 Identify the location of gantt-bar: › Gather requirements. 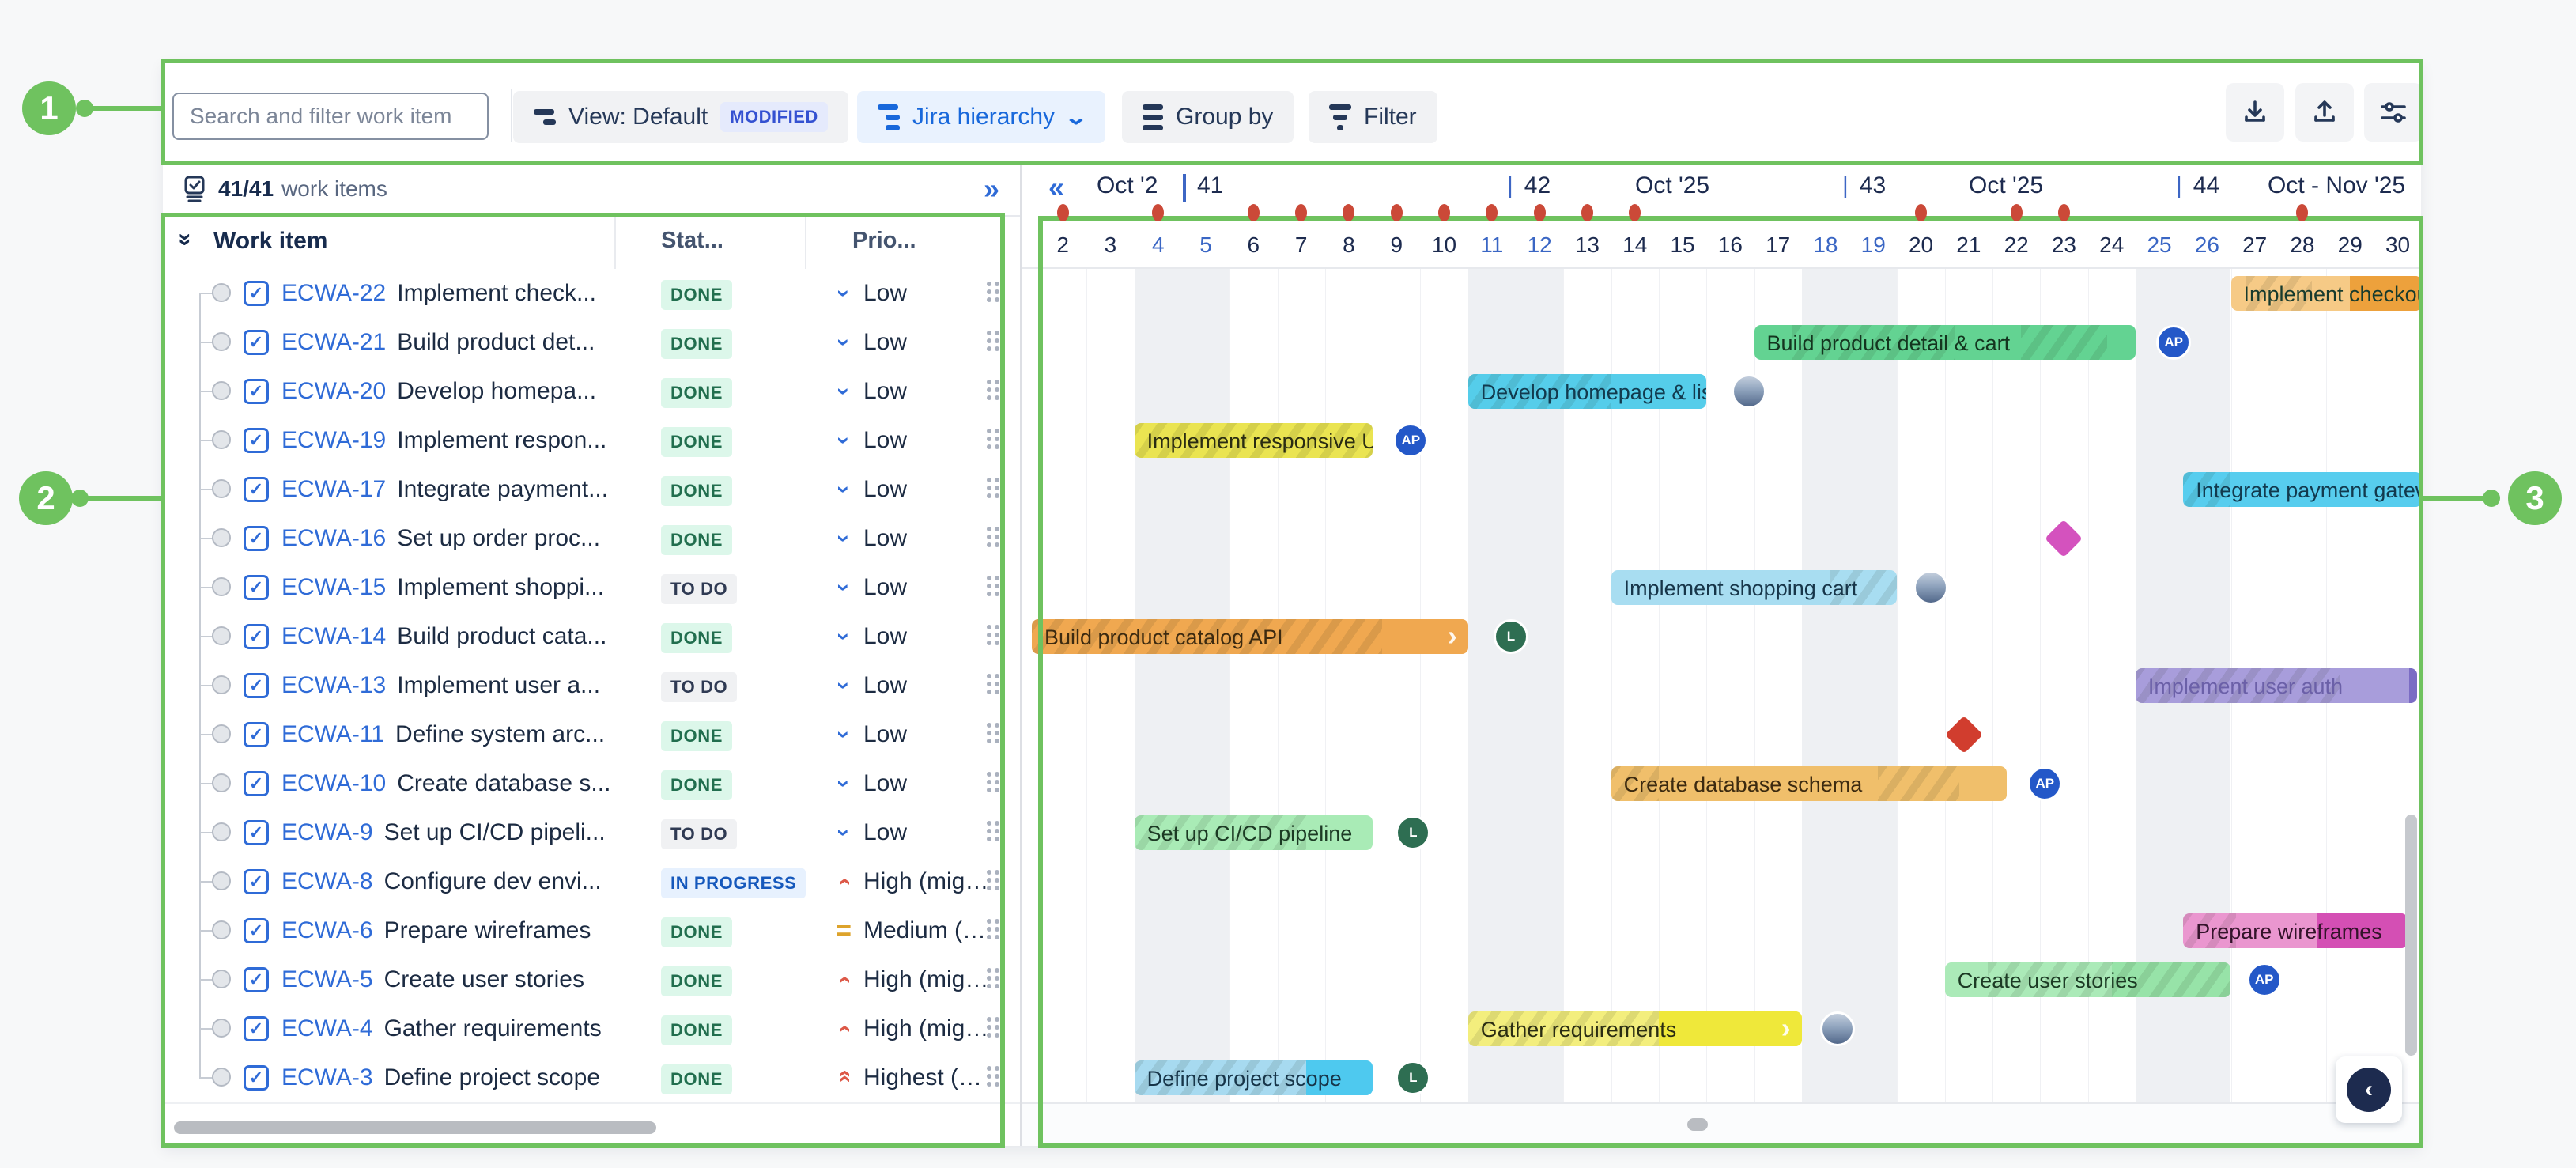
(1634, 1028).